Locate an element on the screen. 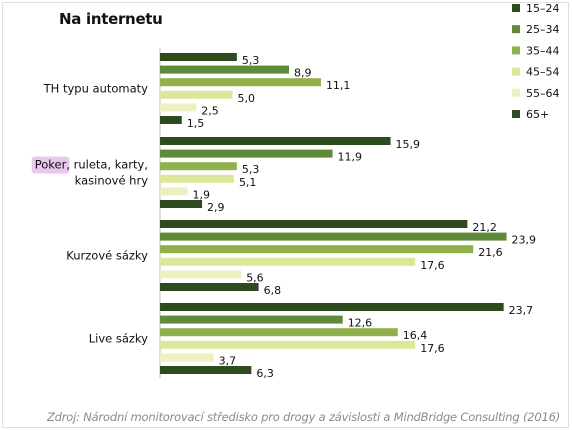  data-label: 23,7 is located at coordinates (521, 310).